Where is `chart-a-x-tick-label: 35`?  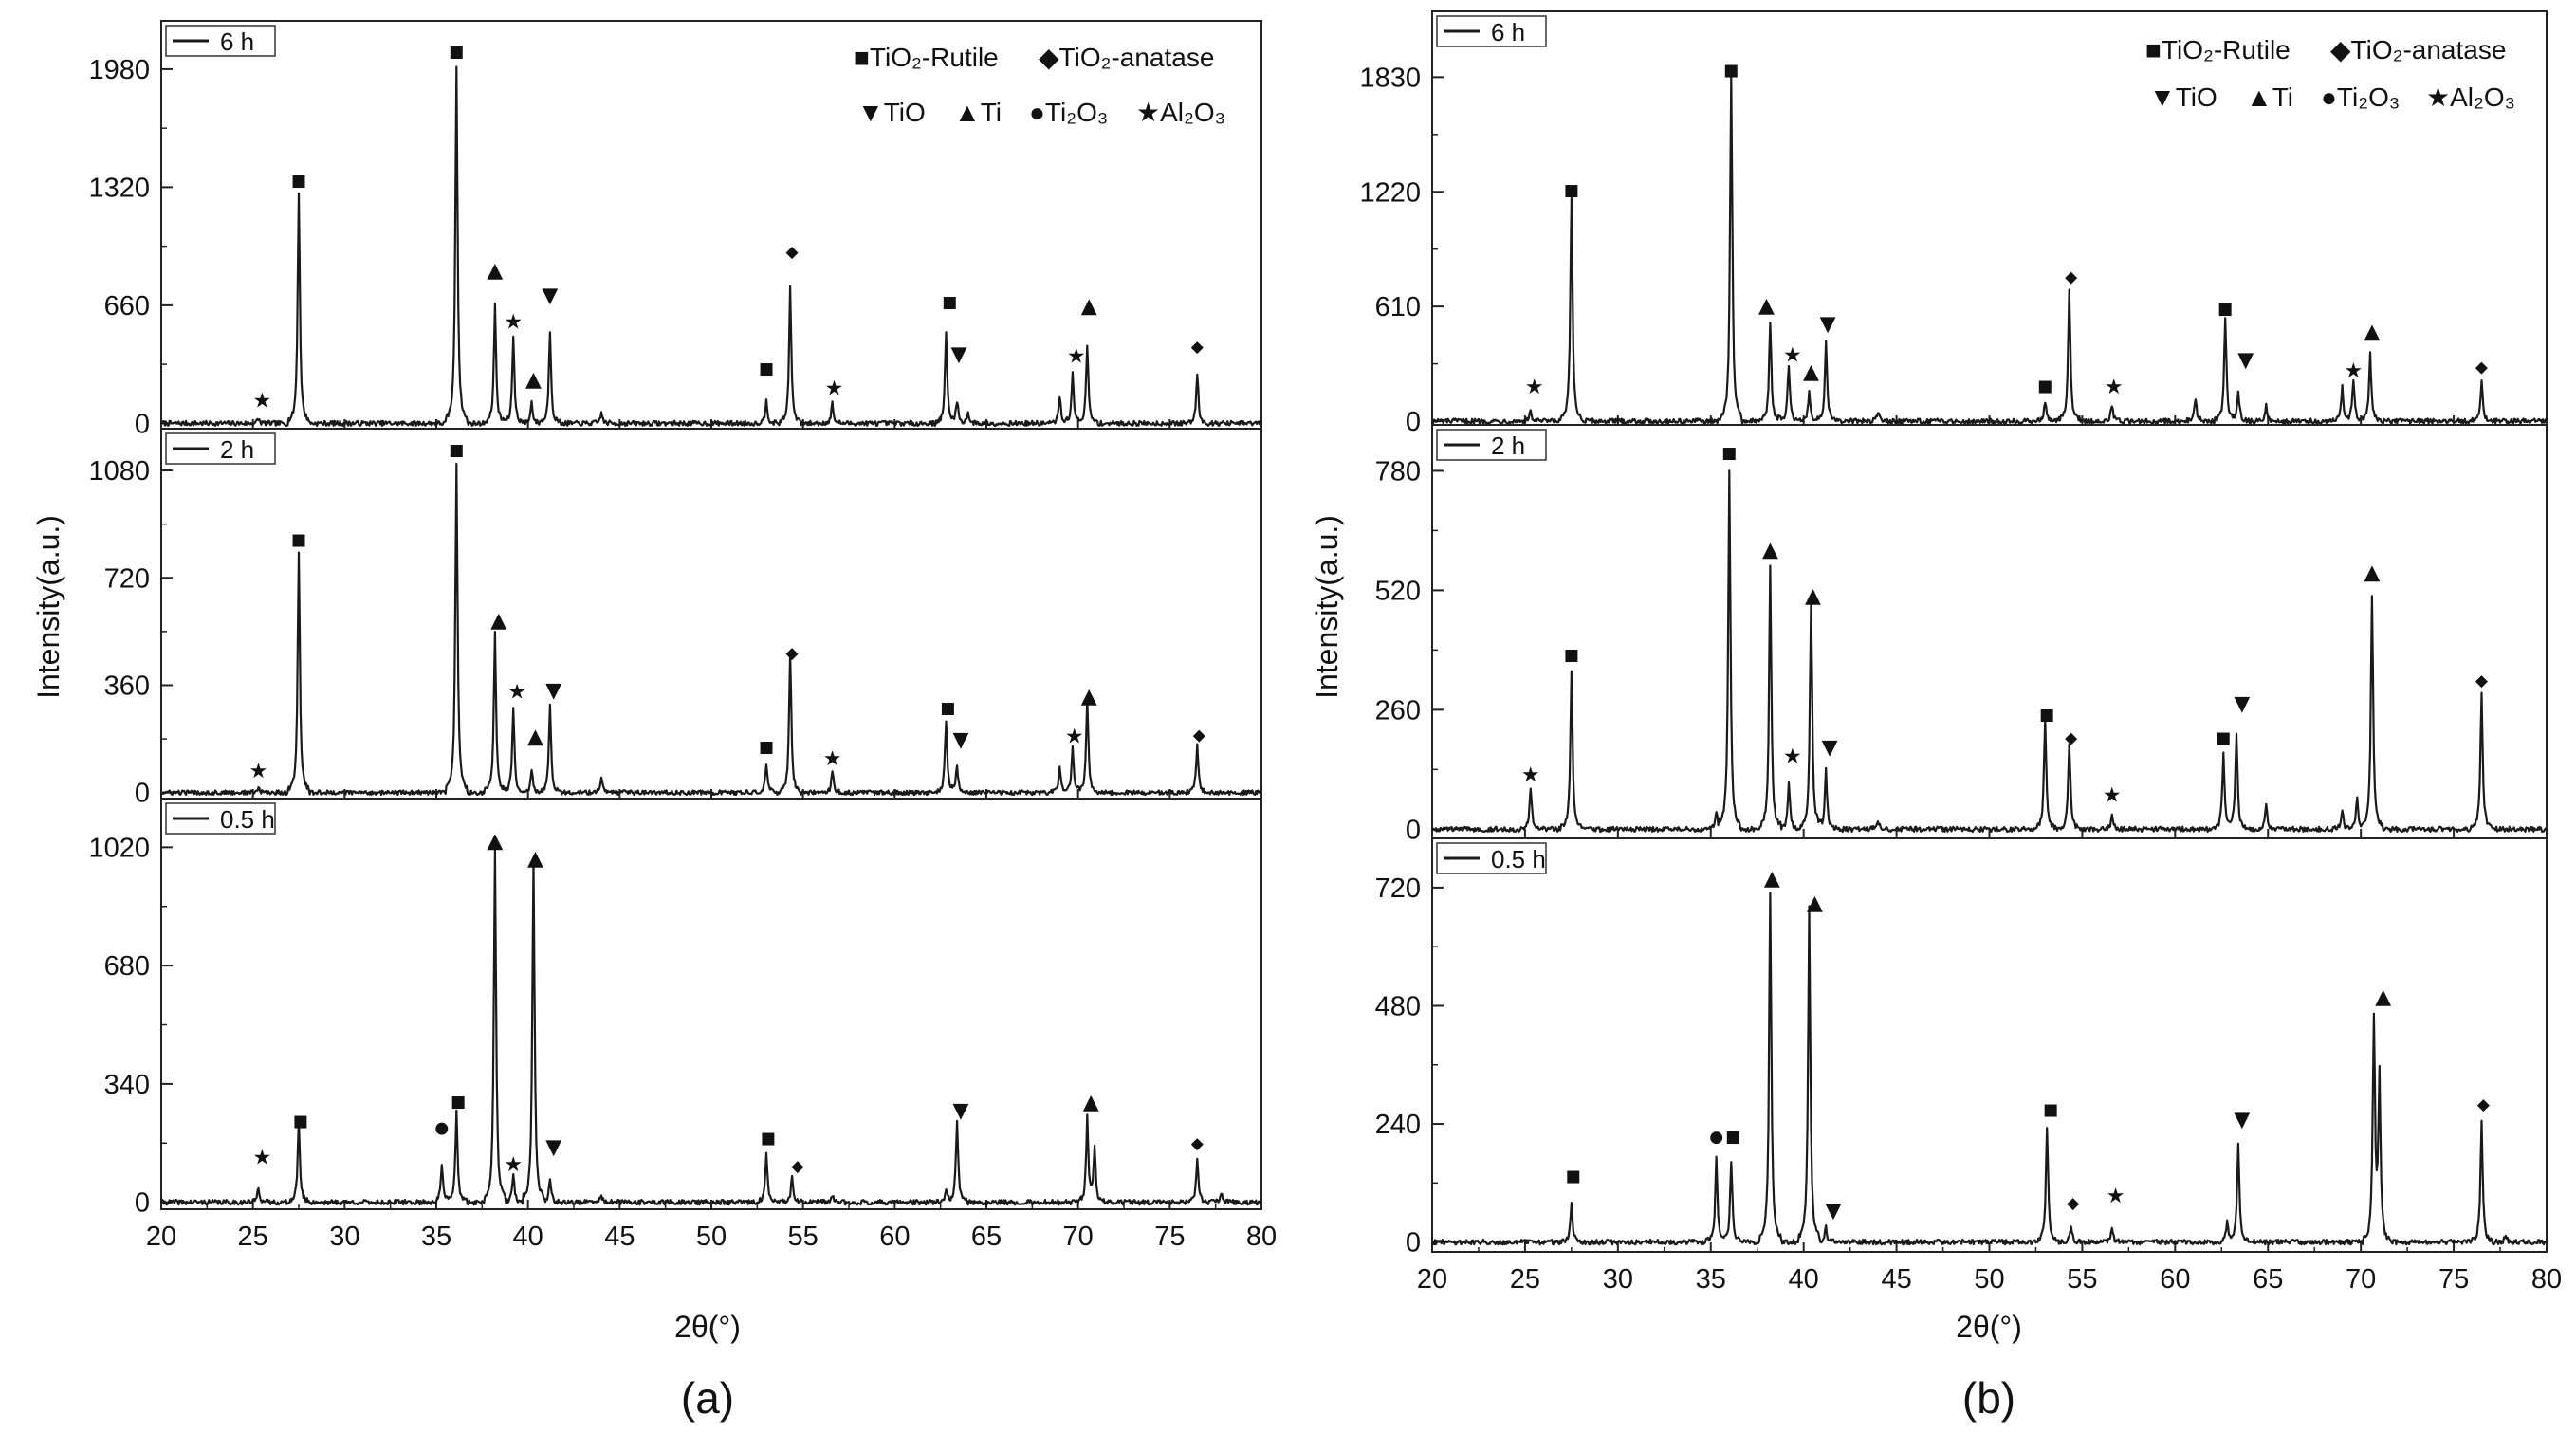 chart-a-x-tick-label: 35 is located at coordinates (436, 1237).